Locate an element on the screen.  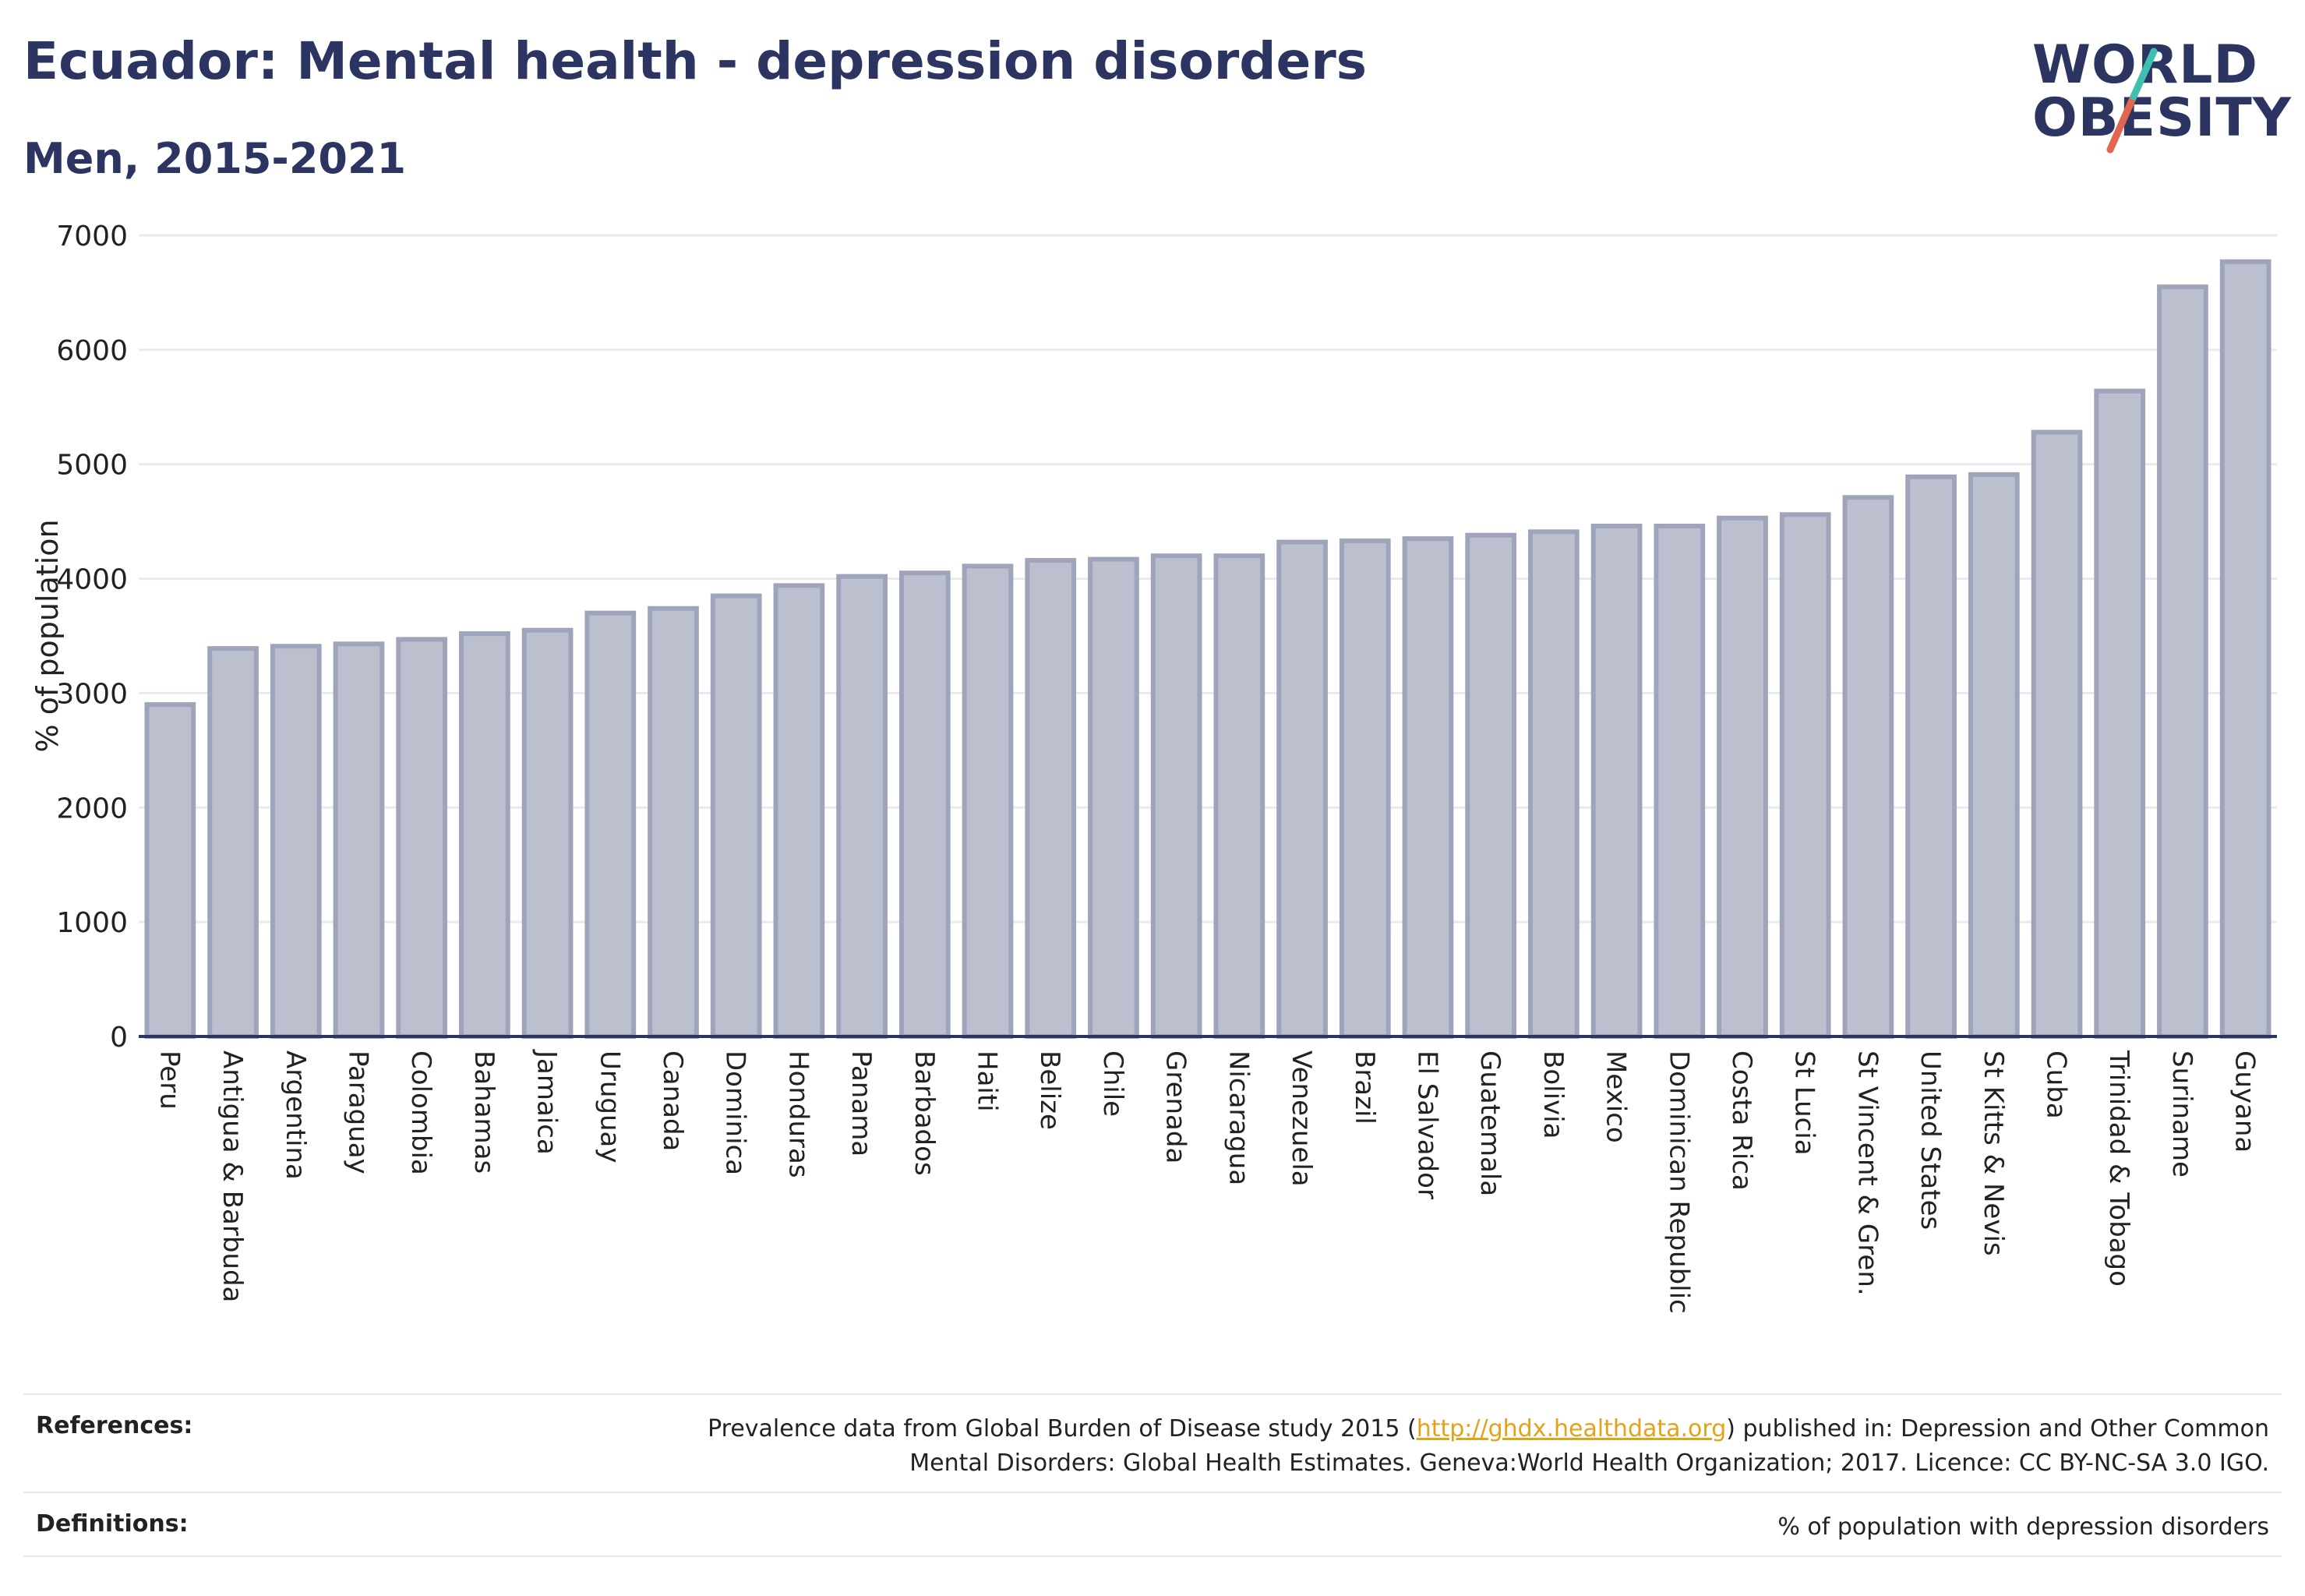
x-tick-label: El Salvador is located at coordinates (1426, 1124).